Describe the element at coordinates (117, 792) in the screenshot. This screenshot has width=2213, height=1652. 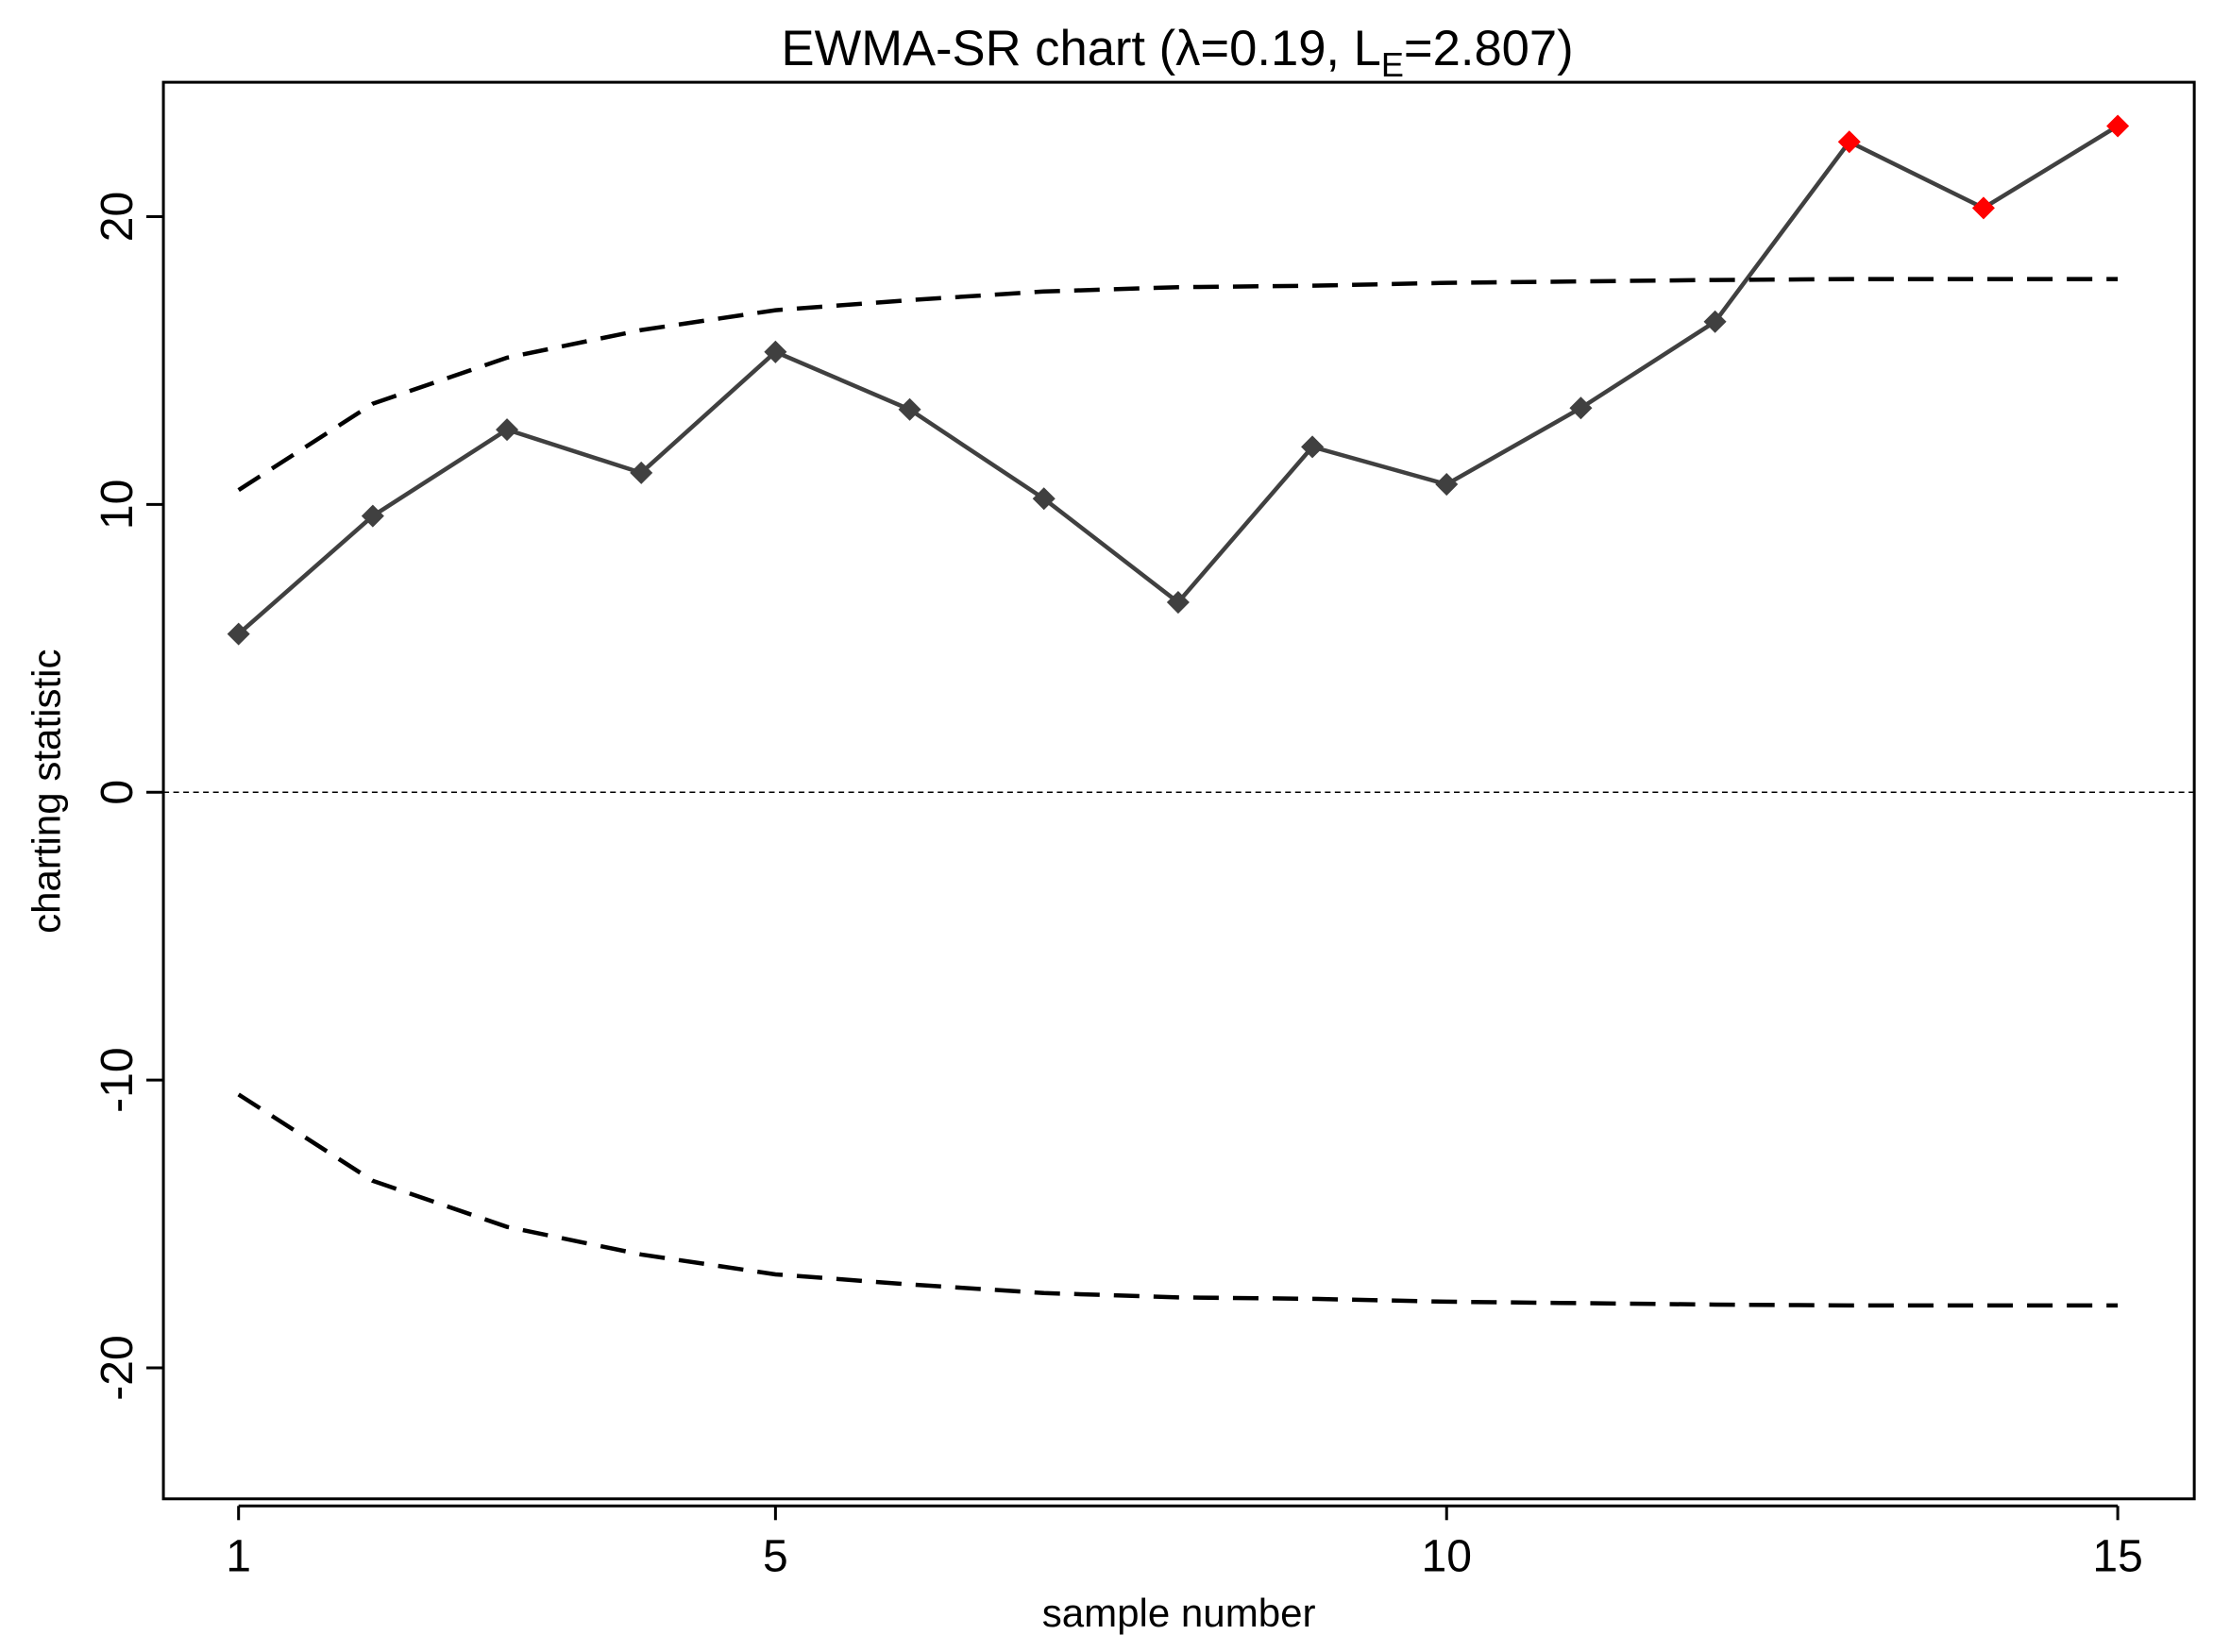
I see `y-tick-label: 0` at that location.